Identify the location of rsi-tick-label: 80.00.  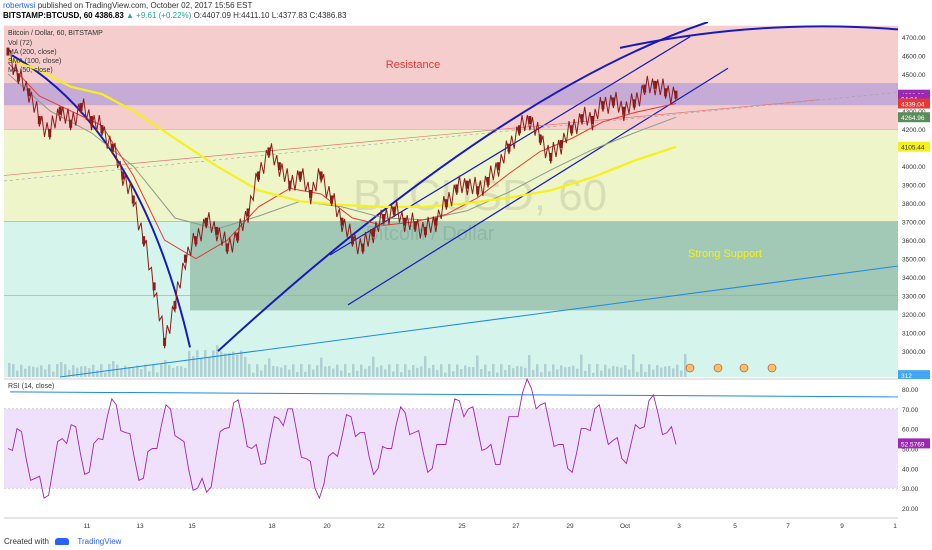
(910, 390).